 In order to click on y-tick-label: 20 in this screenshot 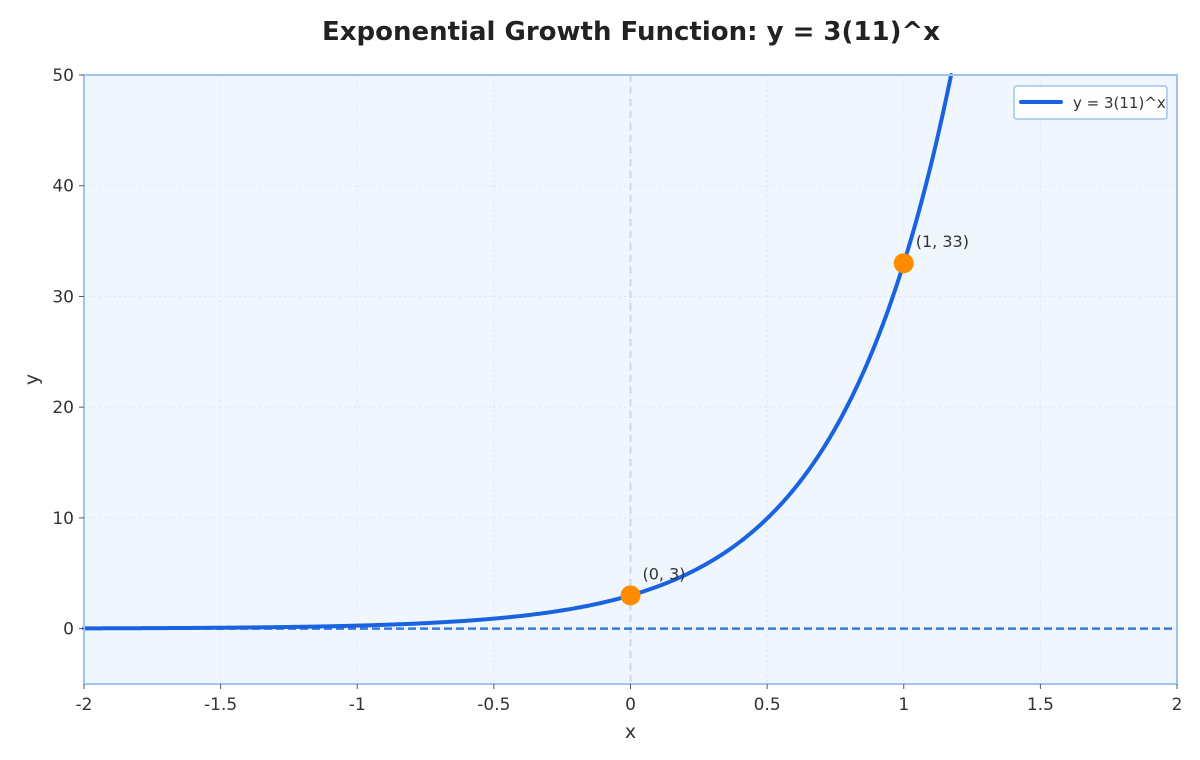, I will do `click(63, 408)`.